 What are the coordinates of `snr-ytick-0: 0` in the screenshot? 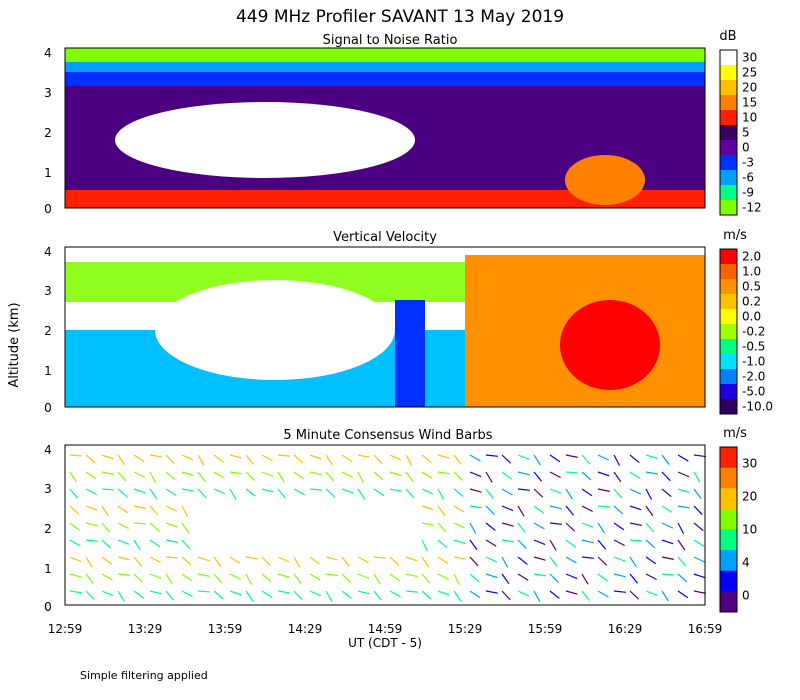 It's located at (48, 209).